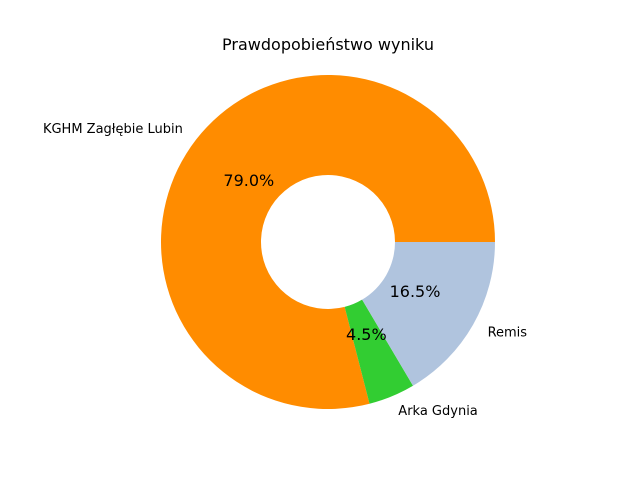  Describe the element at coordinates (366, 334) in the screenshot. I see `percent-label-arka-gdynia: 4.5%` at that location.